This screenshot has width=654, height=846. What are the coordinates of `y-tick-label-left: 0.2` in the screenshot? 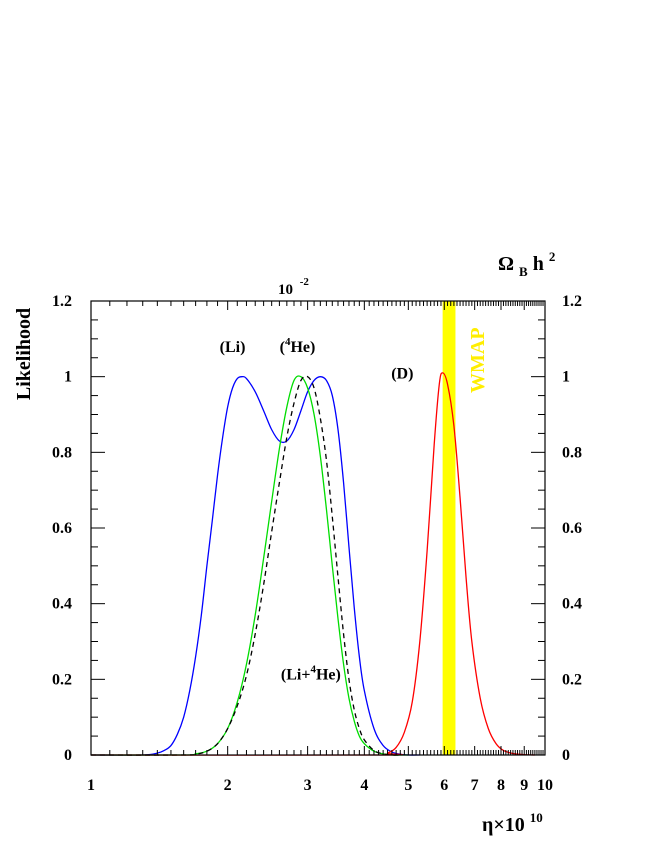 It's located at (62, 679).